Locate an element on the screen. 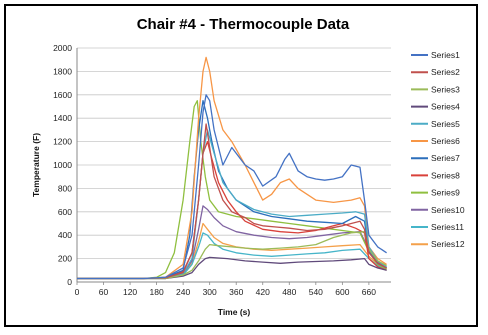 This screenshot has height=335, width=488. legend-label: Series8 is located at coordinates (445, 175).